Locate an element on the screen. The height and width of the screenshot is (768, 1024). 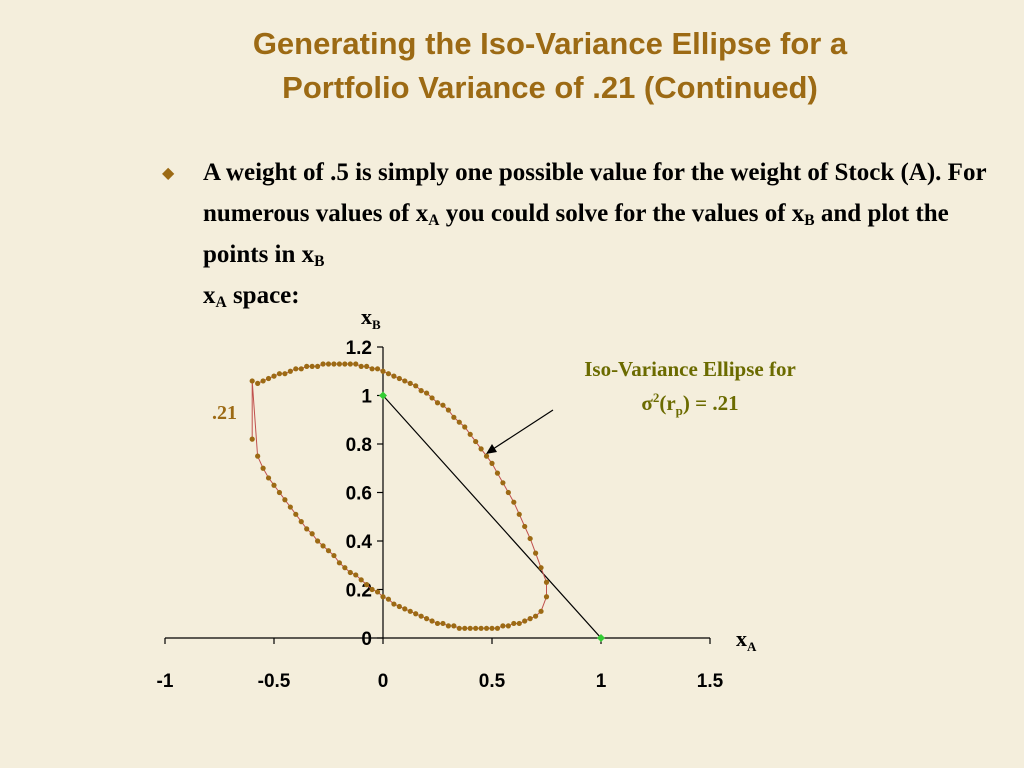
connector-line is located at coordinates (492, 517).